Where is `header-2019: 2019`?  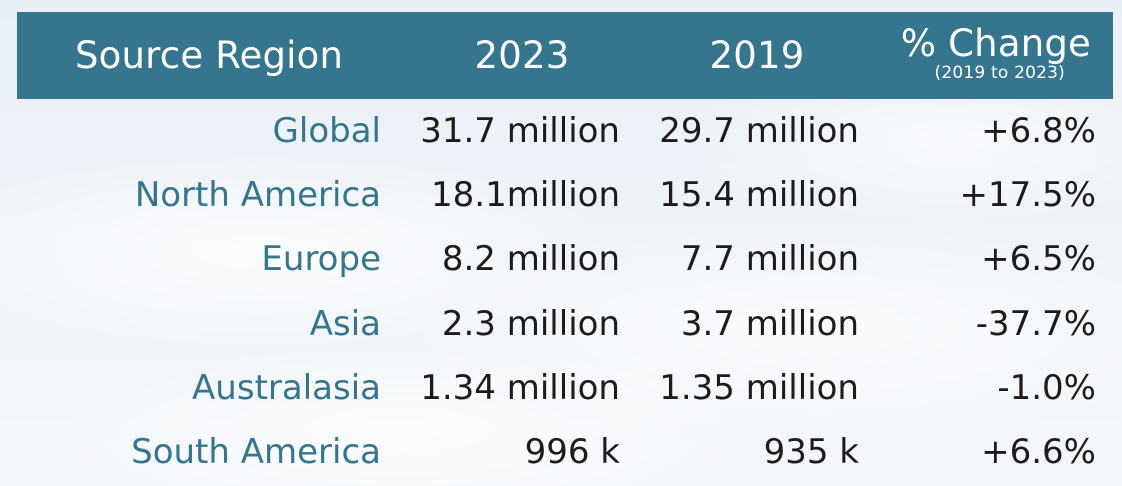 header-2019: 2019 is located at coordinates (757, 55).